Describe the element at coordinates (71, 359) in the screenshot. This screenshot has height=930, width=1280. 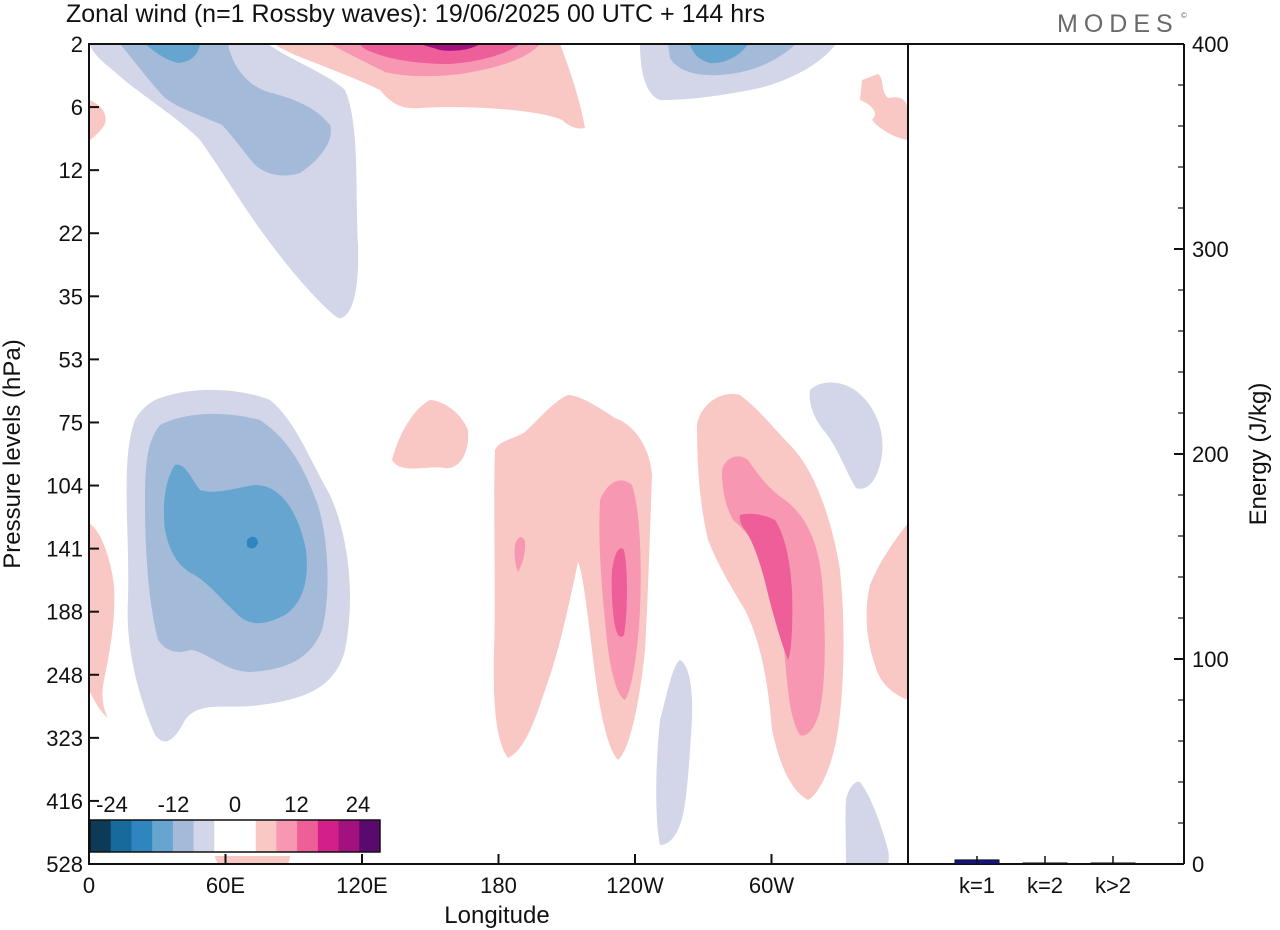
I see `y-tick-label: 53` at that location.